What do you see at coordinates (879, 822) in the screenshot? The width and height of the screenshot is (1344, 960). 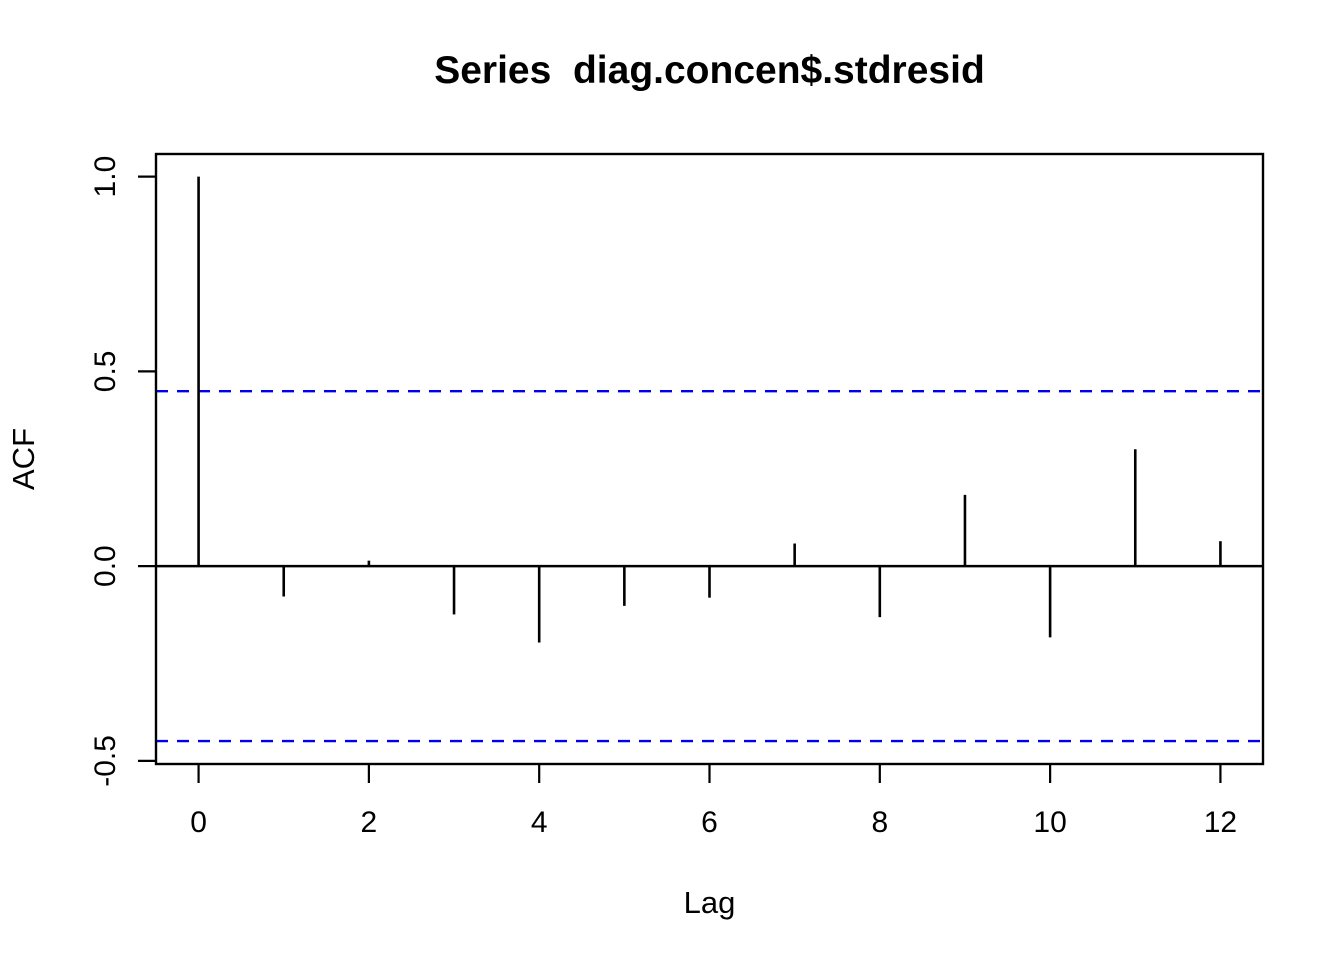 I see `x-tick-label: 8` at bounding box center [879, 822].